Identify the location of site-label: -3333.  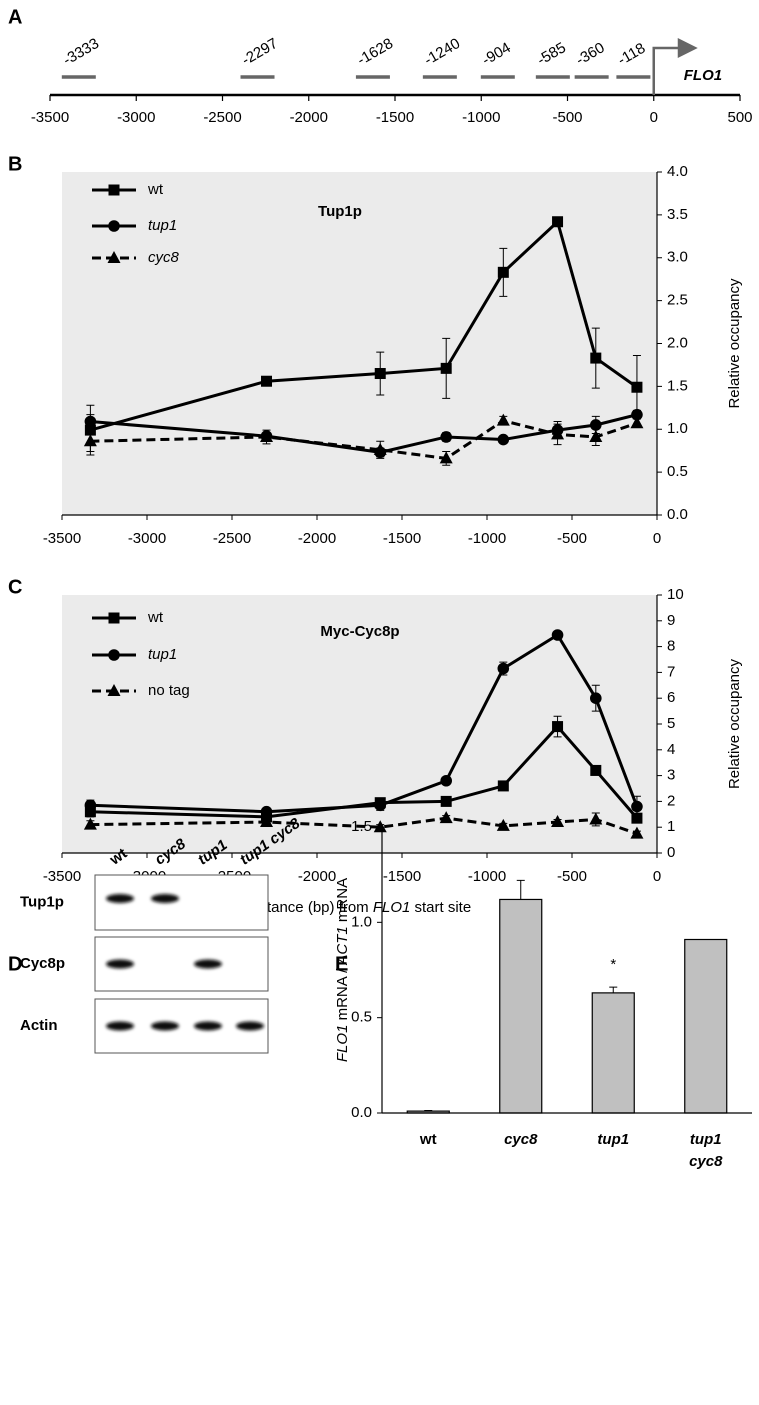
(81, 52).